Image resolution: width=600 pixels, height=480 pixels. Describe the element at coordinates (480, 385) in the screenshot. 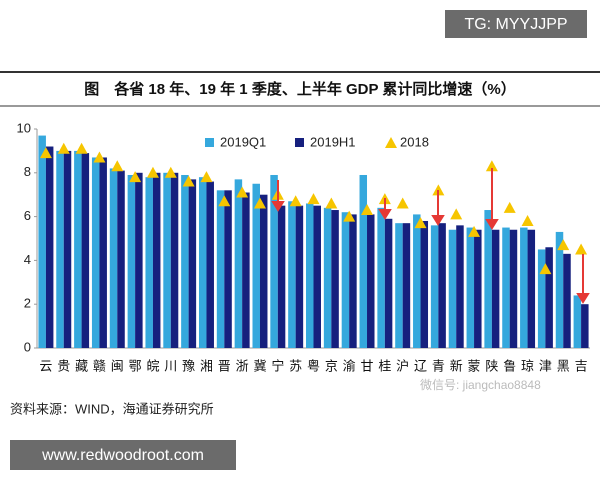

I see `watermark: 微信号: jiangchao8848` at that location.